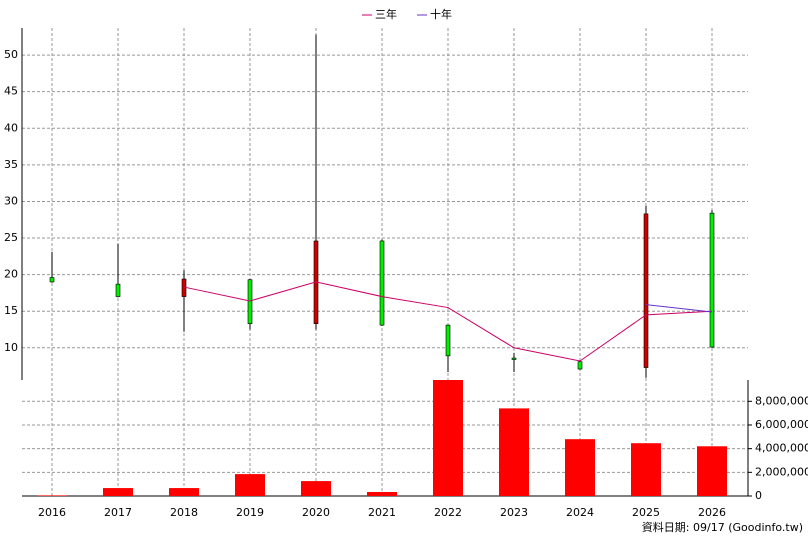 This screenshot has width=808, height=540. I want to click on y-tick-label: 25, so click(11, 237).